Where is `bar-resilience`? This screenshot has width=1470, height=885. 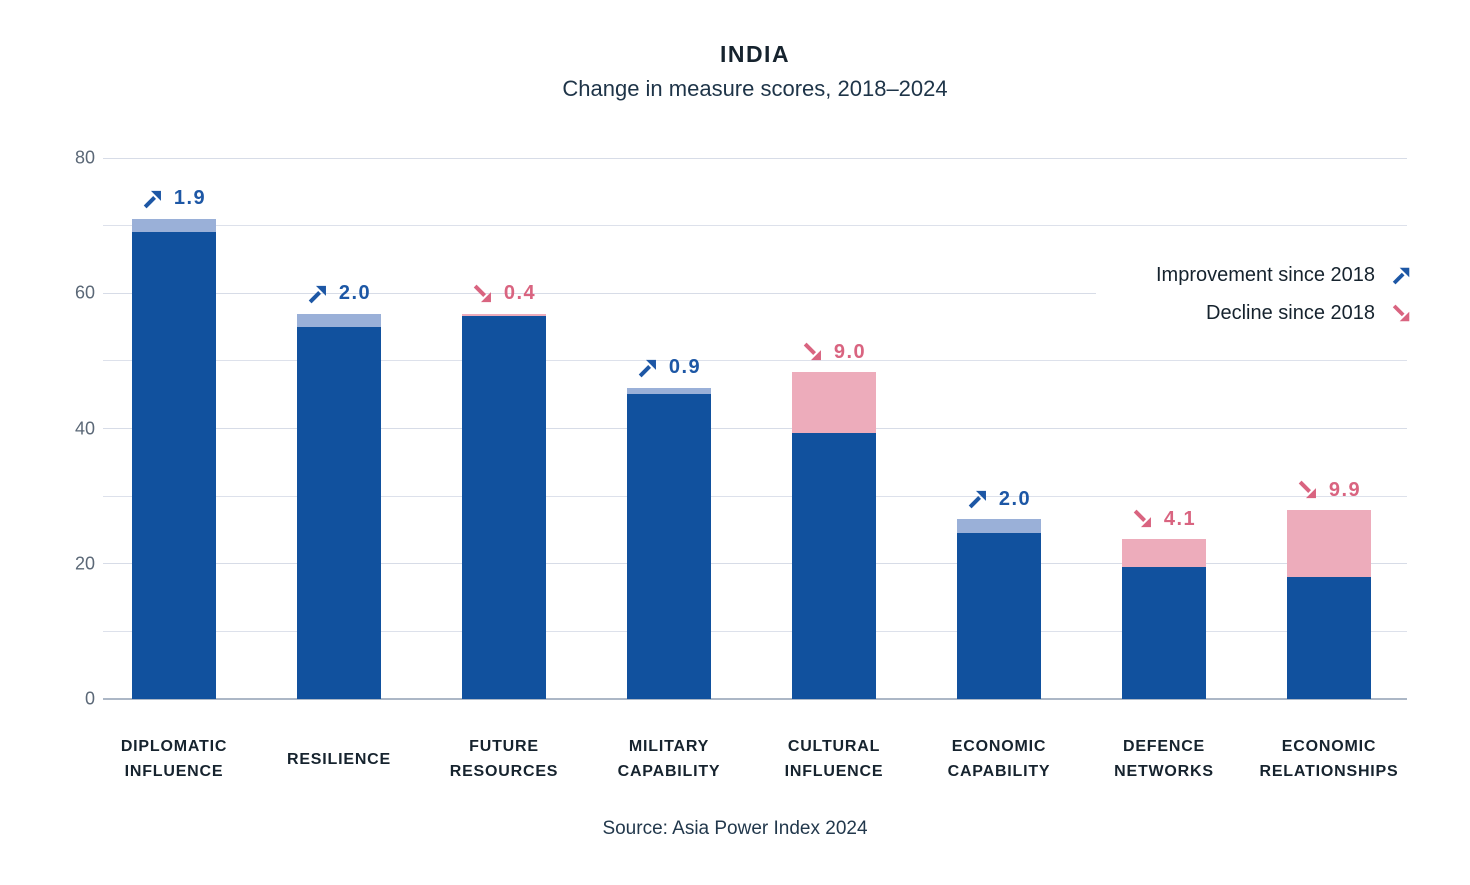 bar-resilience is located at coordinates (339, 506).